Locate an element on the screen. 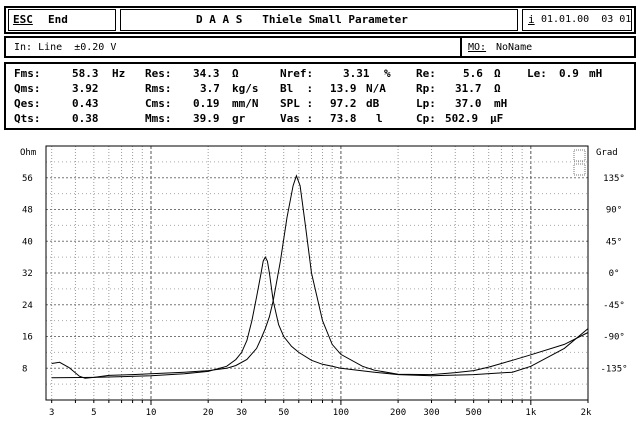  page-title: D A A S Thiele Small Parameter is located at coordinates (302, 19).